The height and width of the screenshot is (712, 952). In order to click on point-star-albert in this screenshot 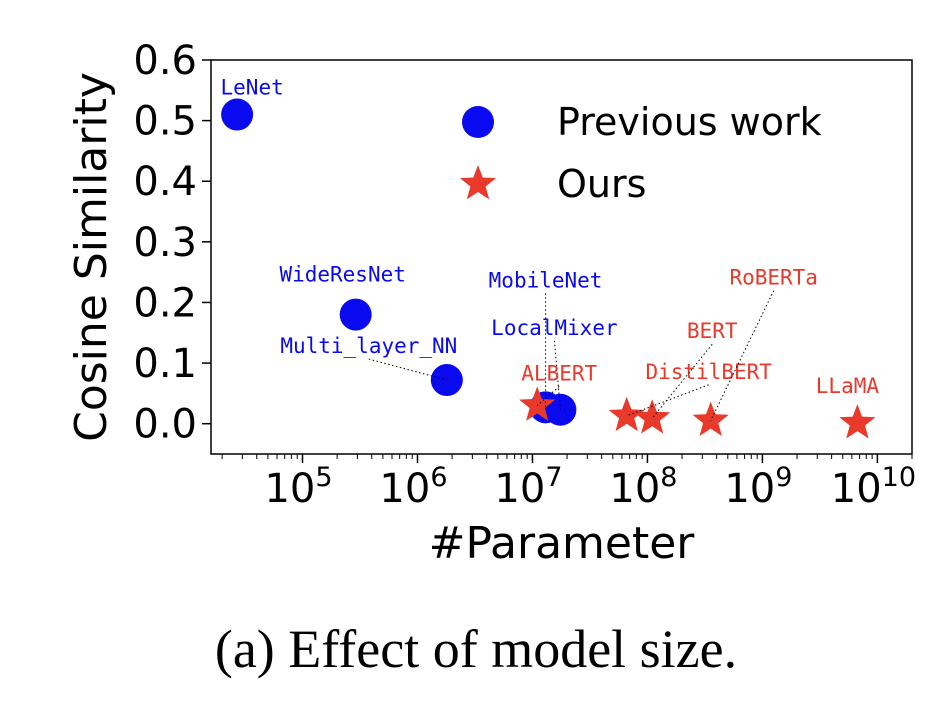, I will do `click(537, 403)`.